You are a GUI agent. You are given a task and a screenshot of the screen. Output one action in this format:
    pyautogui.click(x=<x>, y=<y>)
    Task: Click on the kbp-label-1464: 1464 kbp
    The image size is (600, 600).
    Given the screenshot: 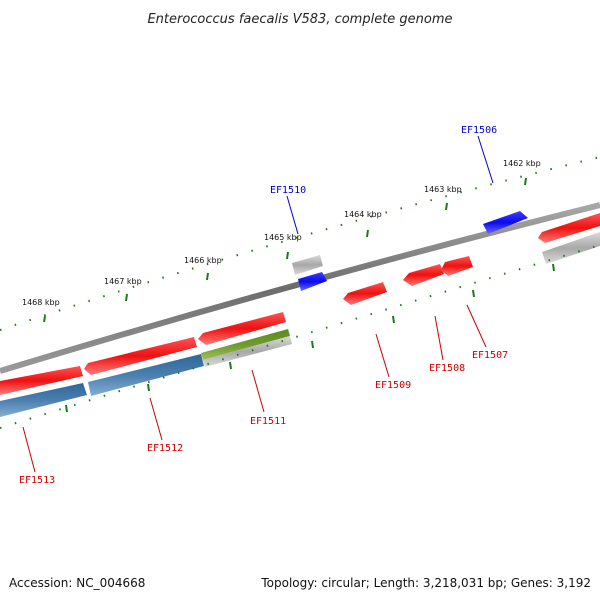 What is the action you would take?
    pyautogui.click(x=363, y=214)
    